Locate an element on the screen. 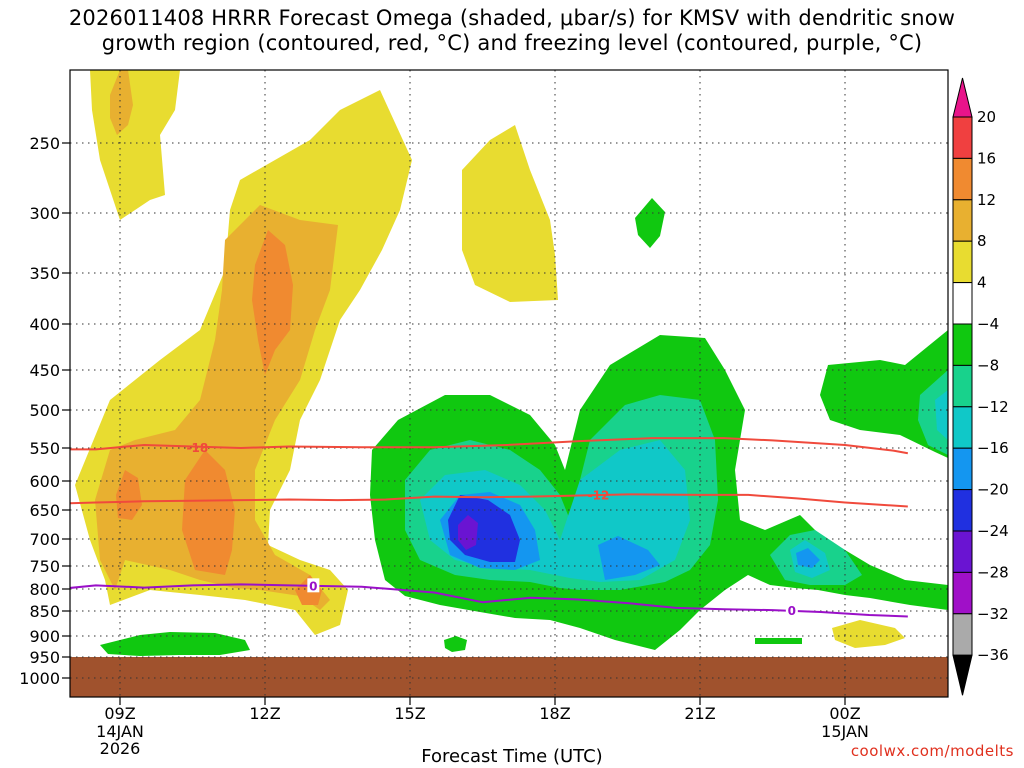 The width and height of the screenshot is (1024, 768). x-tick-label-21Z: 21Z is located at coordinates (699, 713).